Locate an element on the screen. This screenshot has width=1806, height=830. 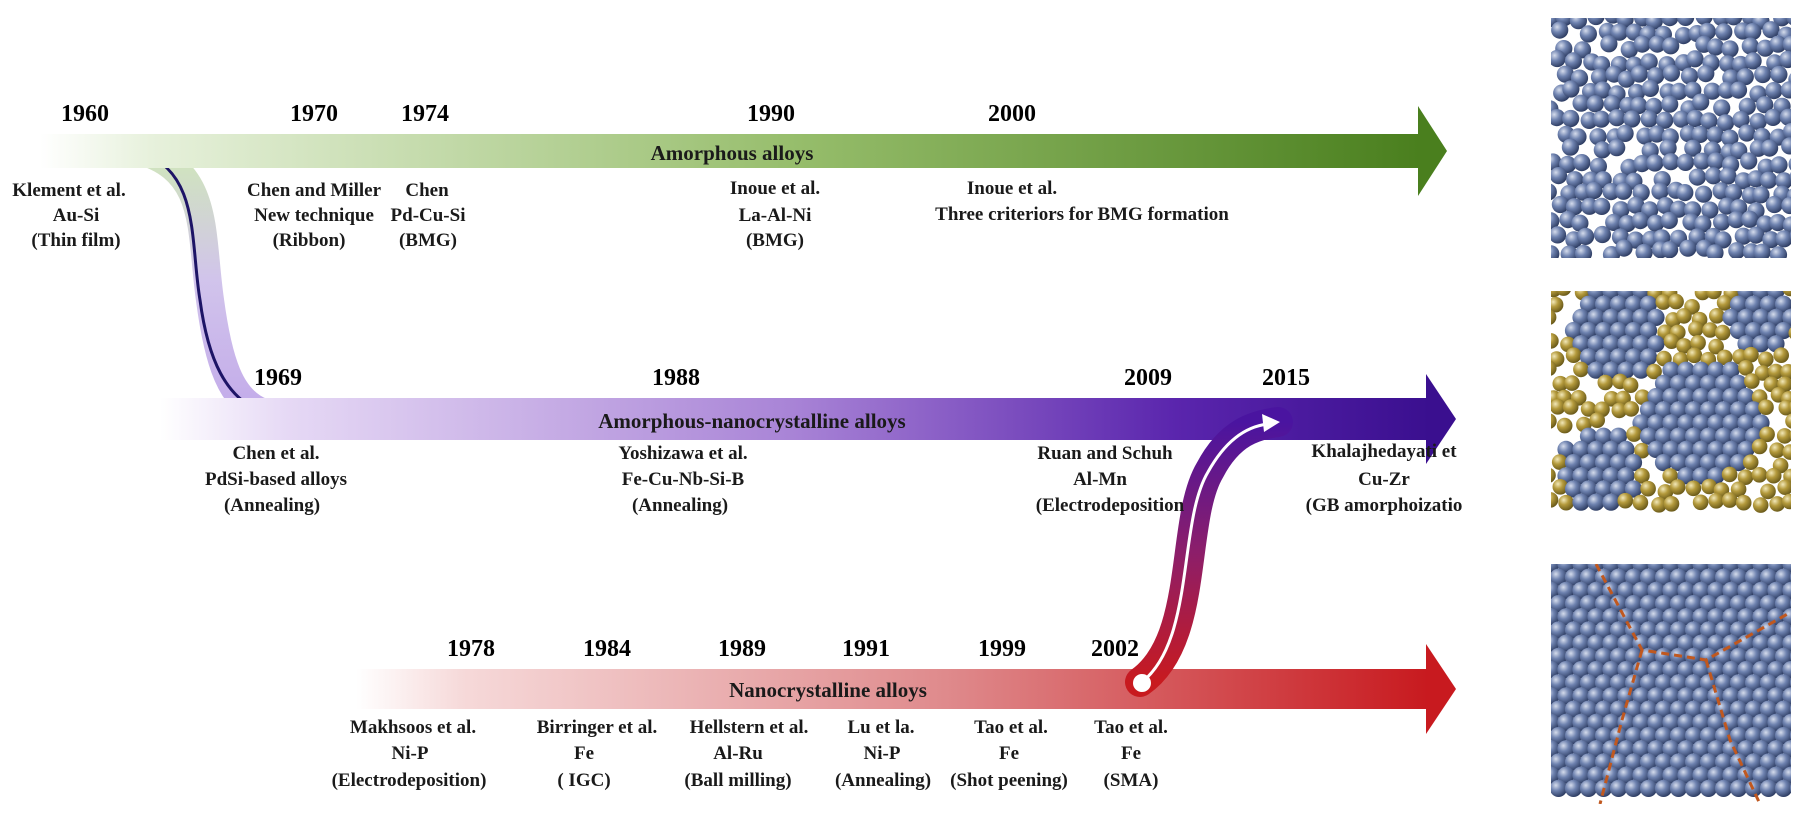
event-text: (GB amorphoizatio is located at coordinates (1384, 505).